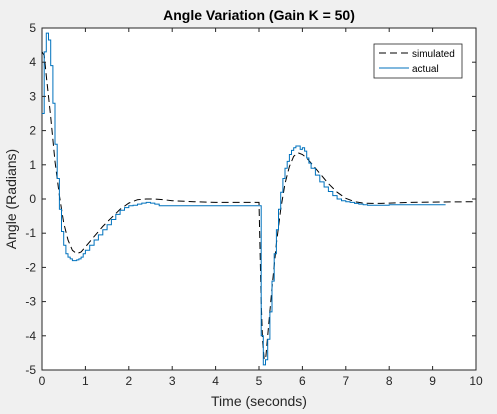  What do you see at coordinates (30, 267) in the screenshot?
I see `y-tick-label: -2` at bounding box center [30, 267].